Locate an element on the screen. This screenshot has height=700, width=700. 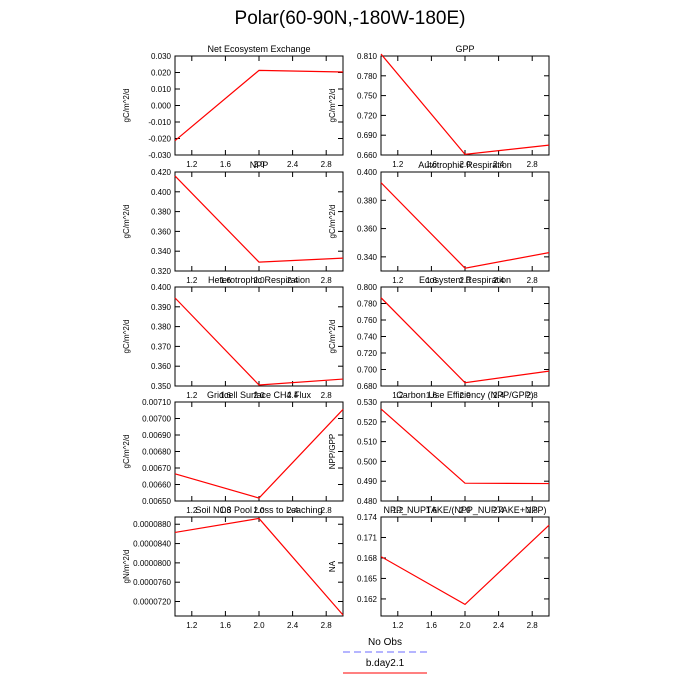
y-tick-label: 0.700 is located at coordinates (367, 370).